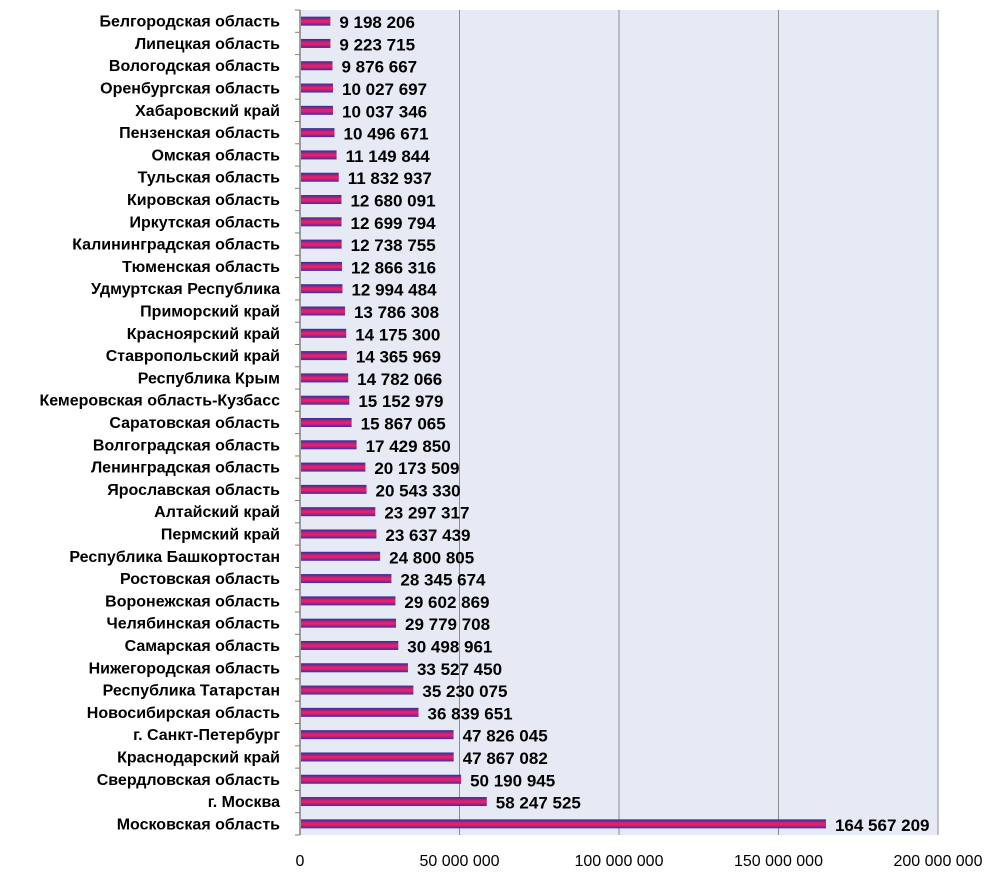  What do you see at coordinates (394, 290) in the screenshot?
I see `value-label-12: 12 994 484` at bounding box center [394, 290].